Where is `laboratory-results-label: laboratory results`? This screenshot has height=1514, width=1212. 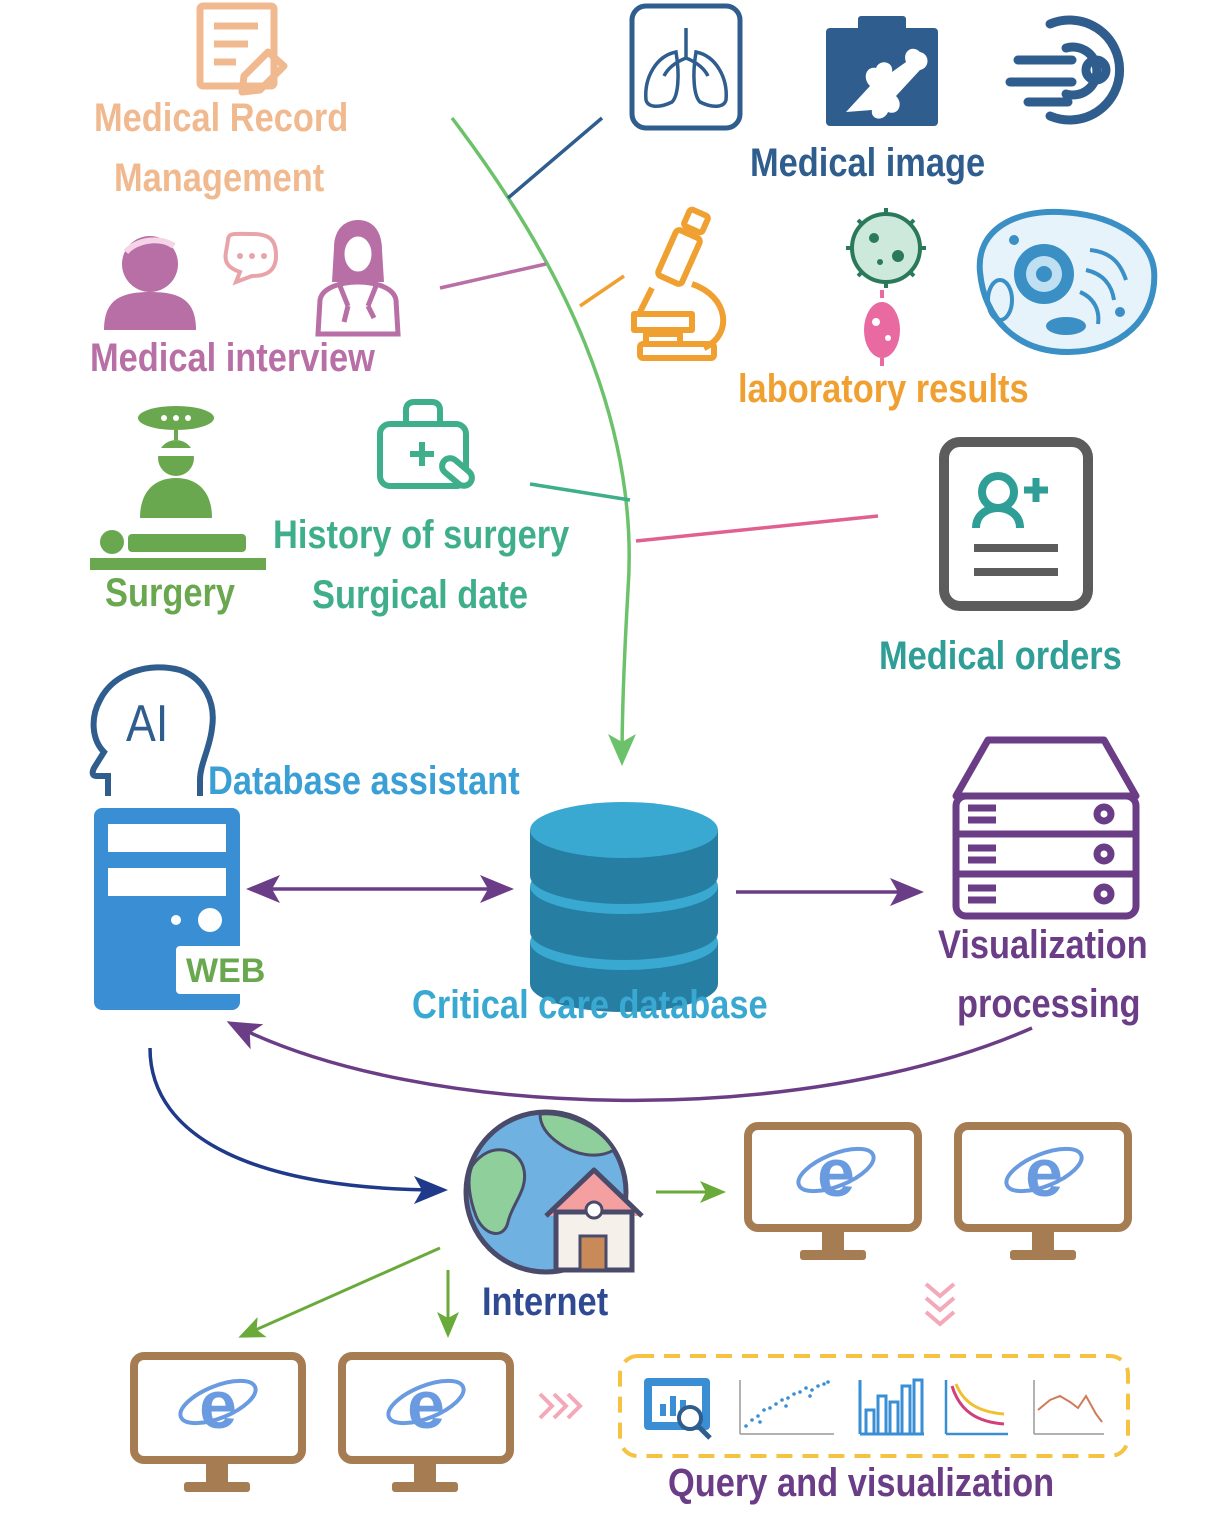
laboratory-results-label: laboratory results is located at coordinates (883, 389).